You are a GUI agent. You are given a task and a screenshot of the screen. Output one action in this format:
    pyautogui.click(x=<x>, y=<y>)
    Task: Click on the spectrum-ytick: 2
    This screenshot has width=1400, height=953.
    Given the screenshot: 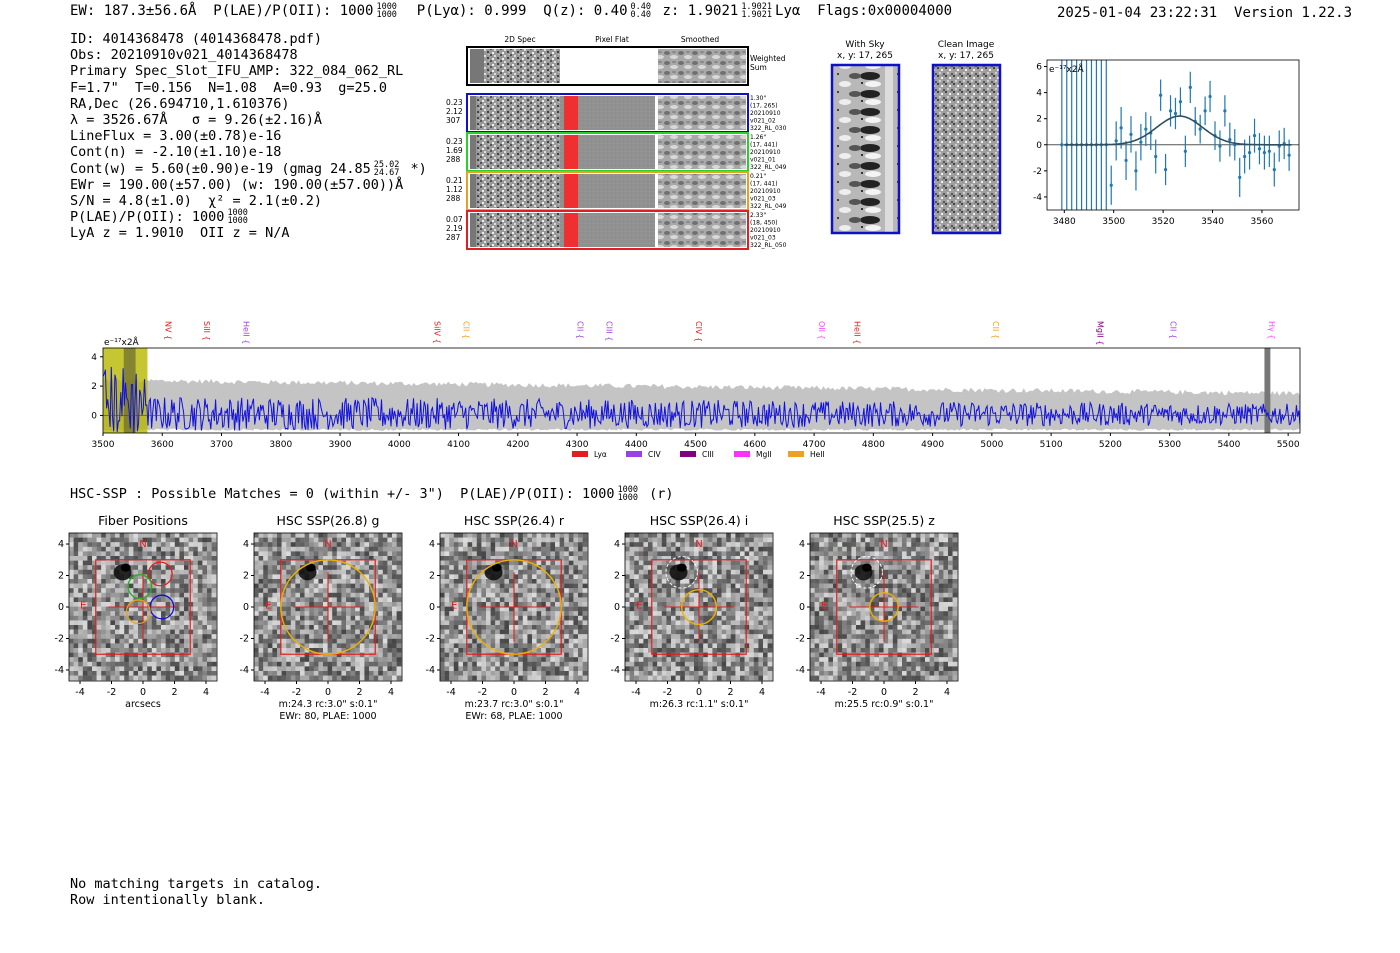 What is the action you would take?
    pyautogui.click(x=94, y=387)
    